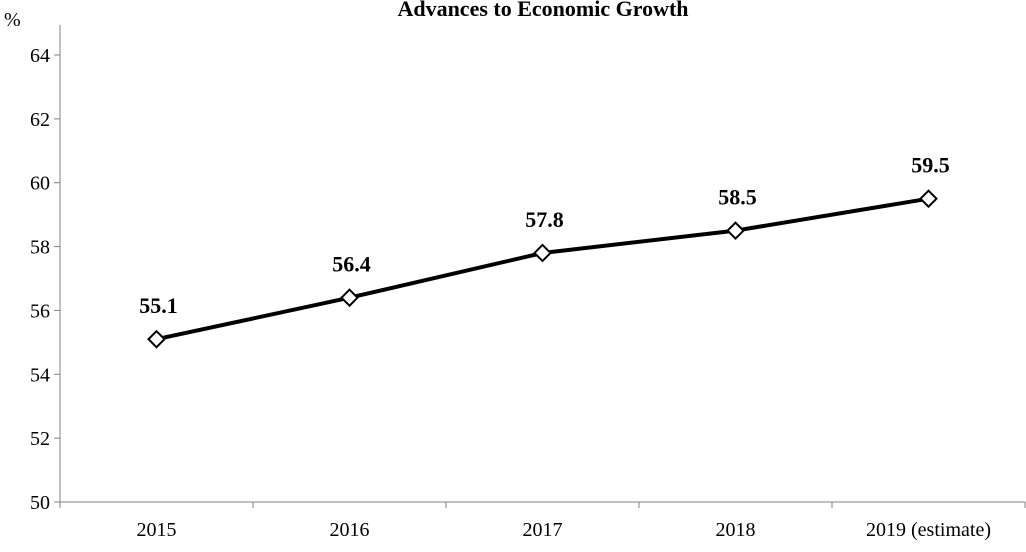  Describe the element at coordinates (45, 279) in the screenshot. I see `y-axis-ticks: 50 52 54 56 58 60 62 64` at that location.